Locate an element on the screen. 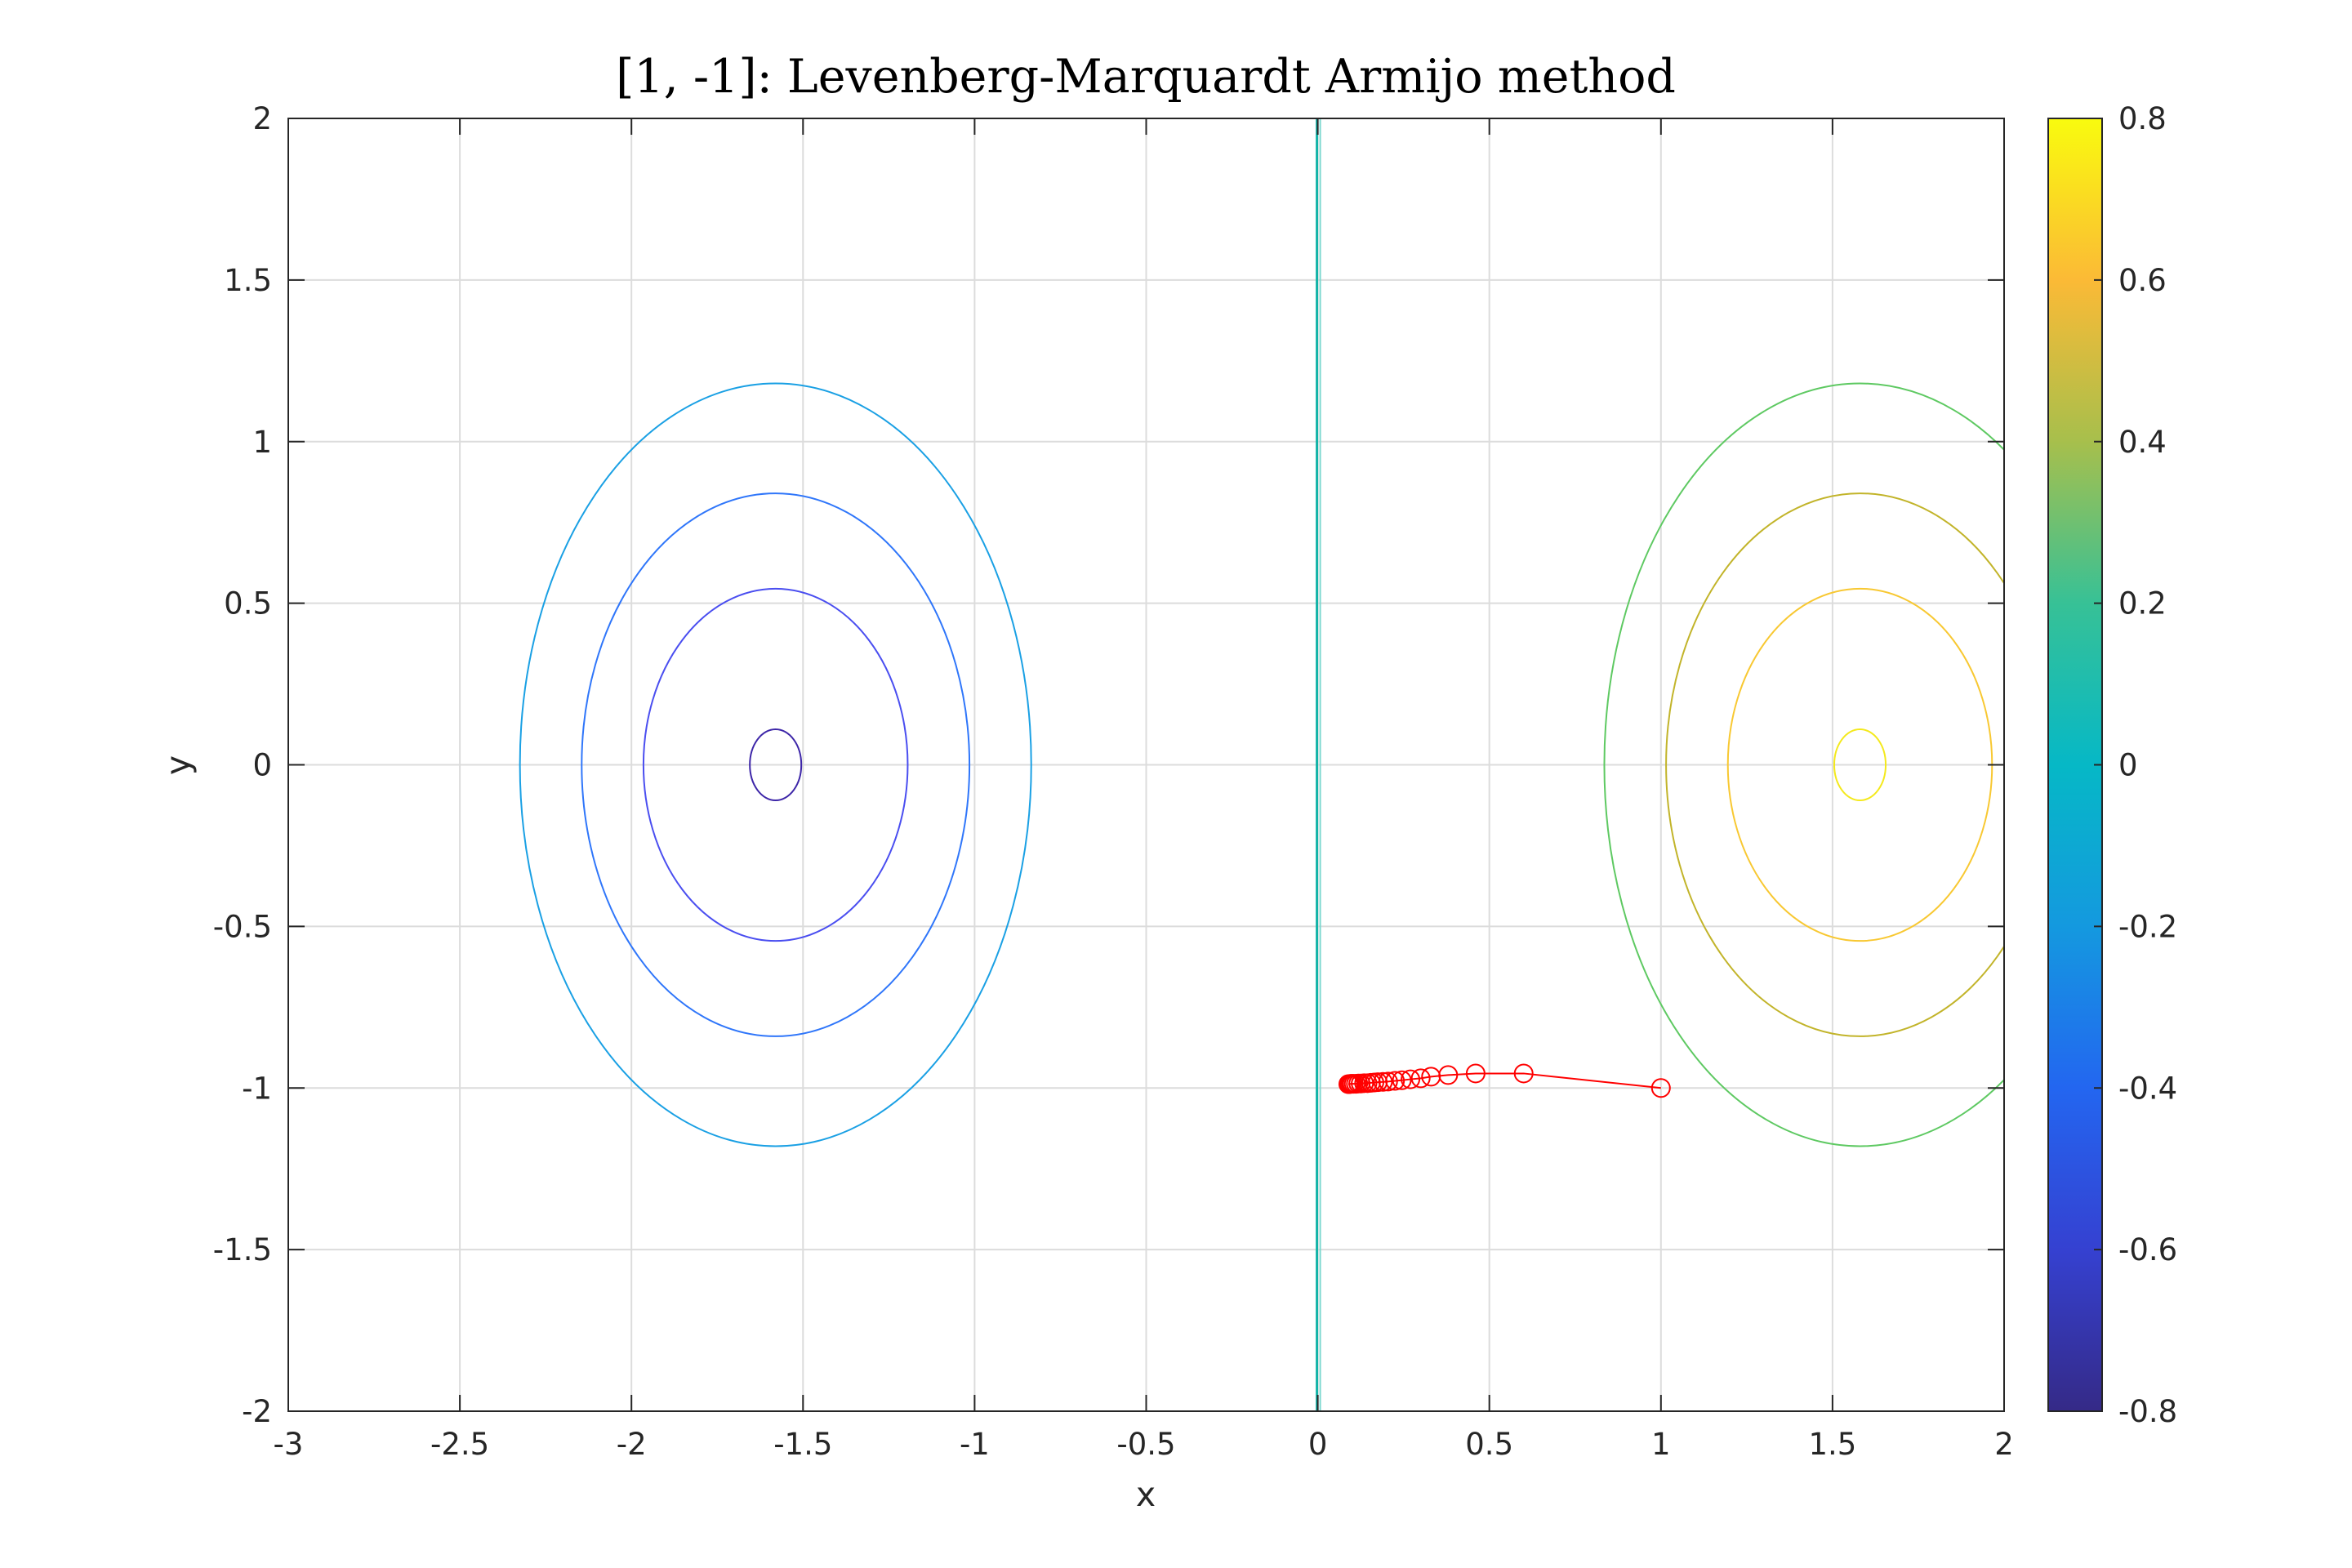 This screenshot has width=2352, height=1568. x-tick-labels: -3 -2.5 -2 -1.5 -1 -0.5 0 0.5 1 1.5 2 is located at coordinates (1144, 1444).